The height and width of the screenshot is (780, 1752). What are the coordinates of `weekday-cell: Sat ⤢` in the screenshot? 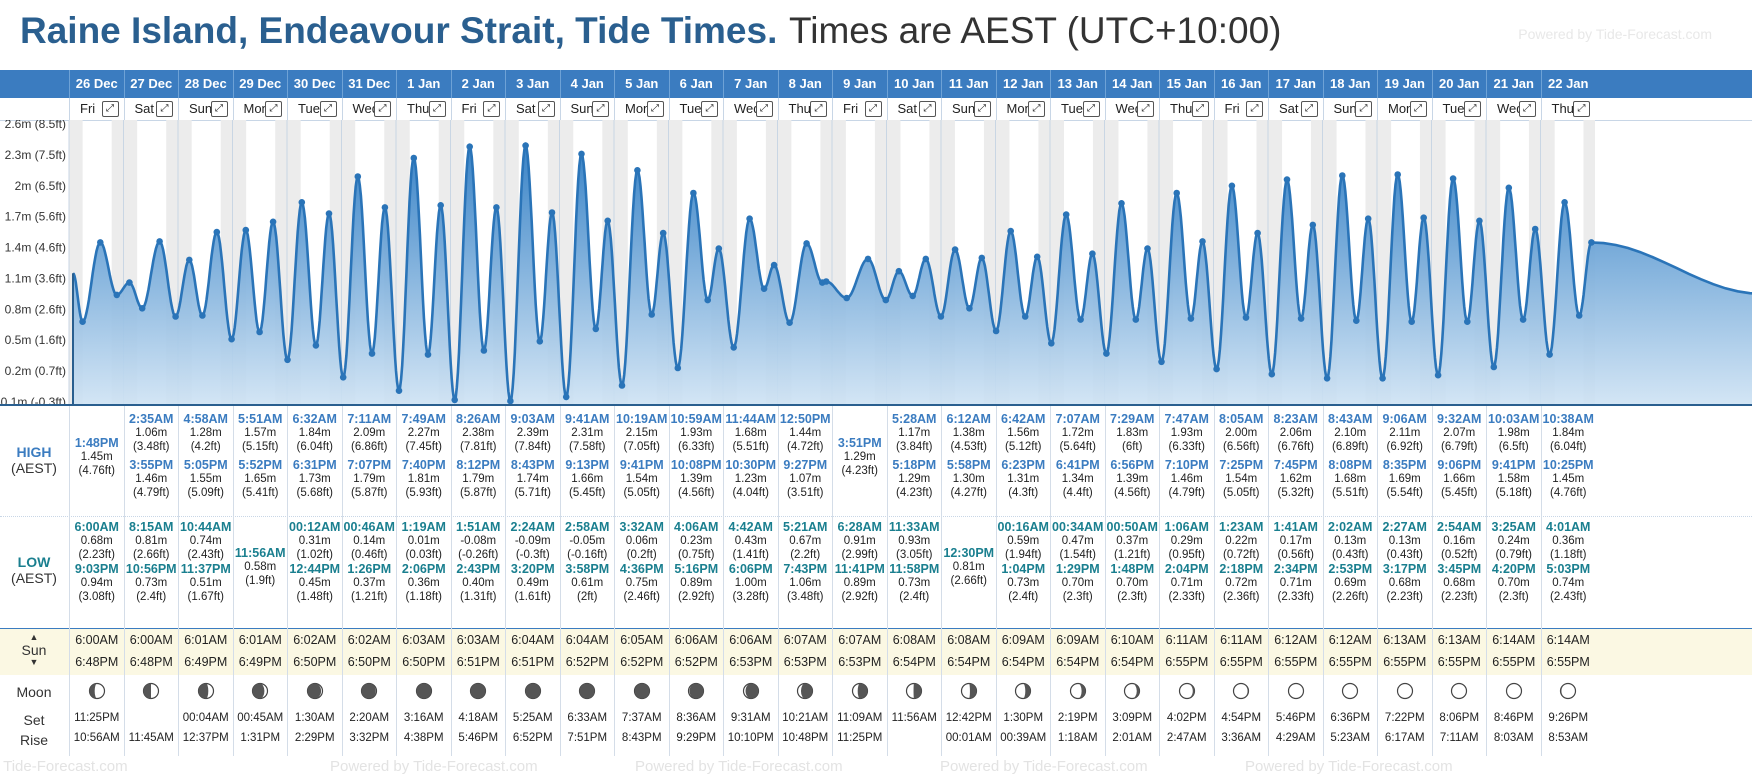 It's located at (1295, 109).